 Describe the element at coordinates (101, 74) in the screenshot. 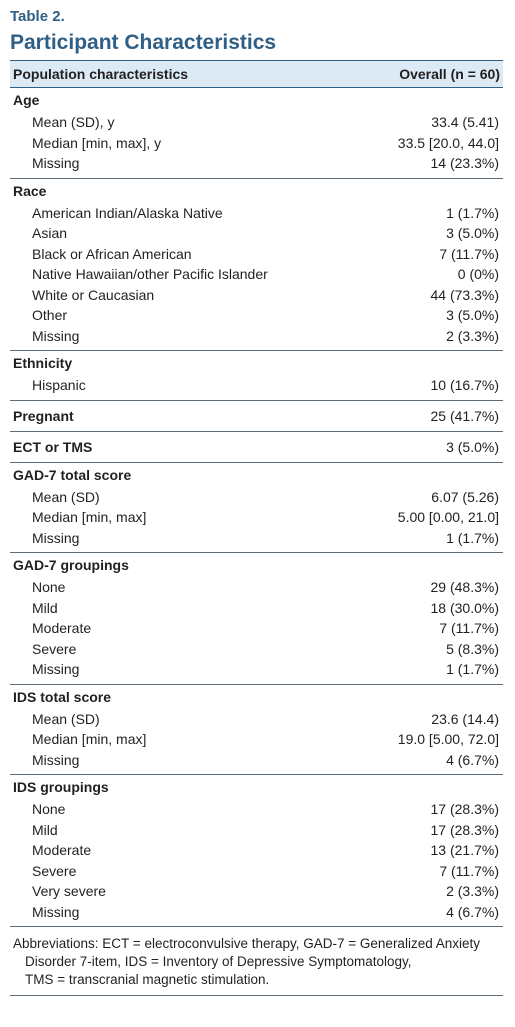

I see `header-population-characteristics: Population characteristics` at that location.